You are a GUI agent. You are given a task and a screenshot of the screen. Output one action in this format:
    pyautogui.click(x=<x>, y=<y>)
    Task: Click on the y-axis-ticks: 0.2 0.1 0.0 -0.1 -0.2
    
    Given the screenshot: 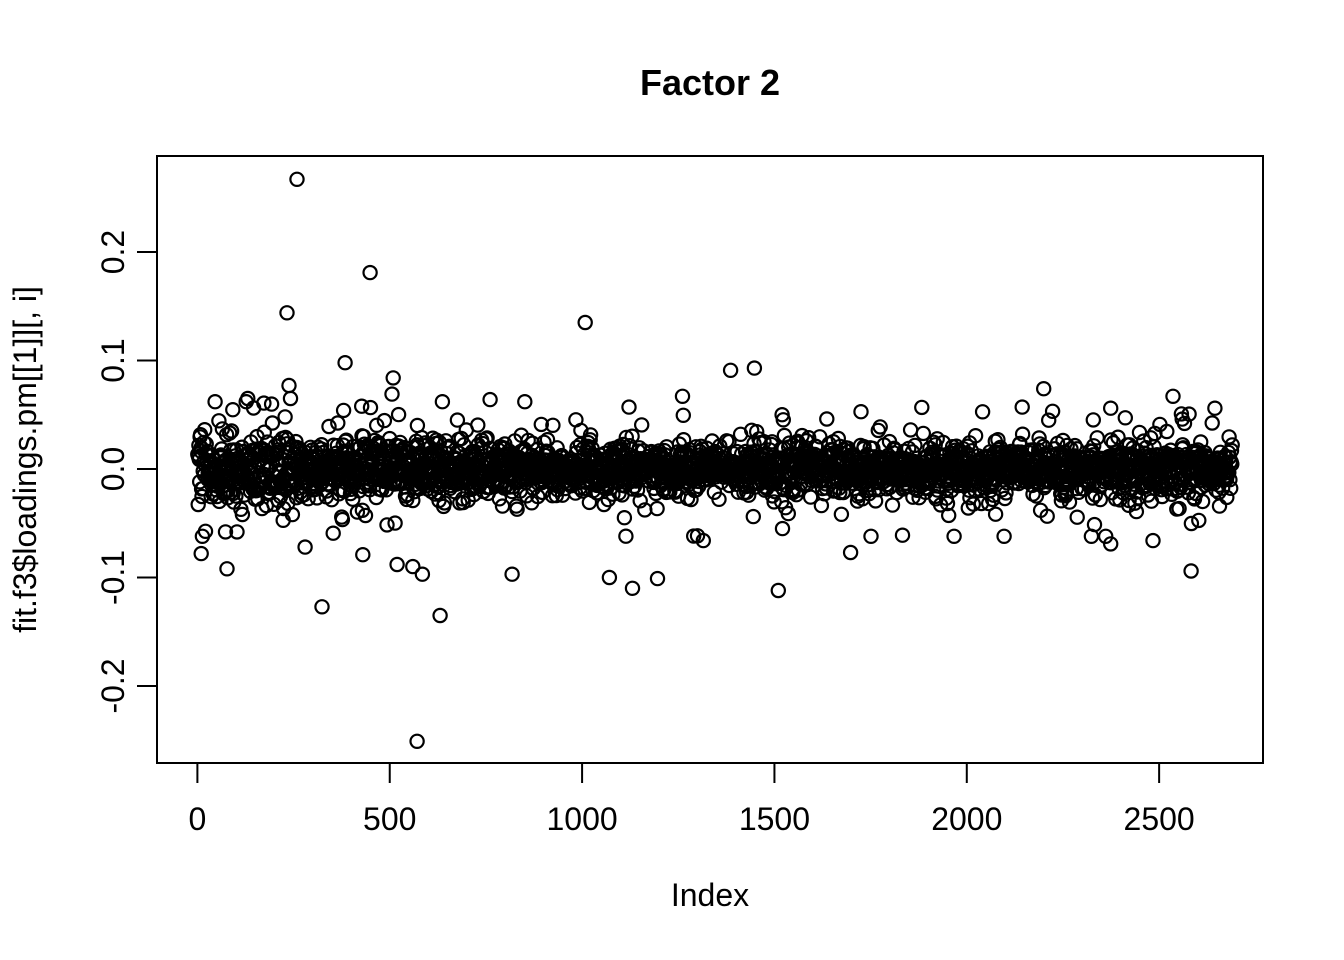 What is the action you would take?
    pyautogui.click(x=126, y=472)
    